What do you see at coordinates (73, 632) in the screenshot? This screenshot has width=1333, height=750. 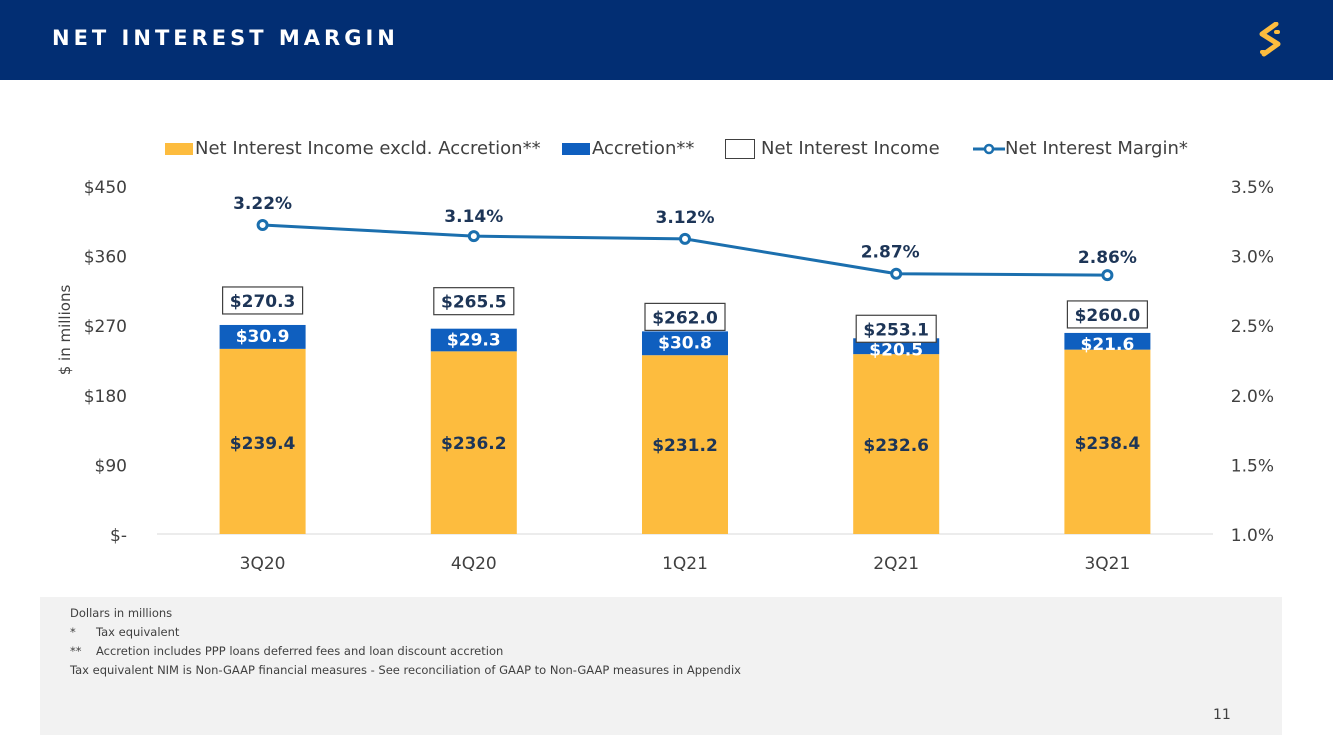 I see `footnote-mark: *` at bounding box center [73, 632].